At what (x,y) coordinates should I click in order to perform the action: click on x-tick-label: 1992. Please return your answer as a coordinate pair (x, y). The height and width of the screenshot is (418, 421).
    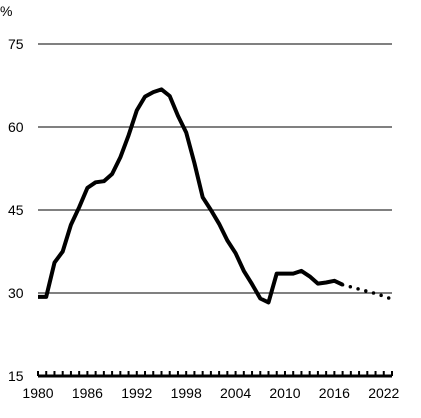
    Looking at the image, I should click on (136, 393).